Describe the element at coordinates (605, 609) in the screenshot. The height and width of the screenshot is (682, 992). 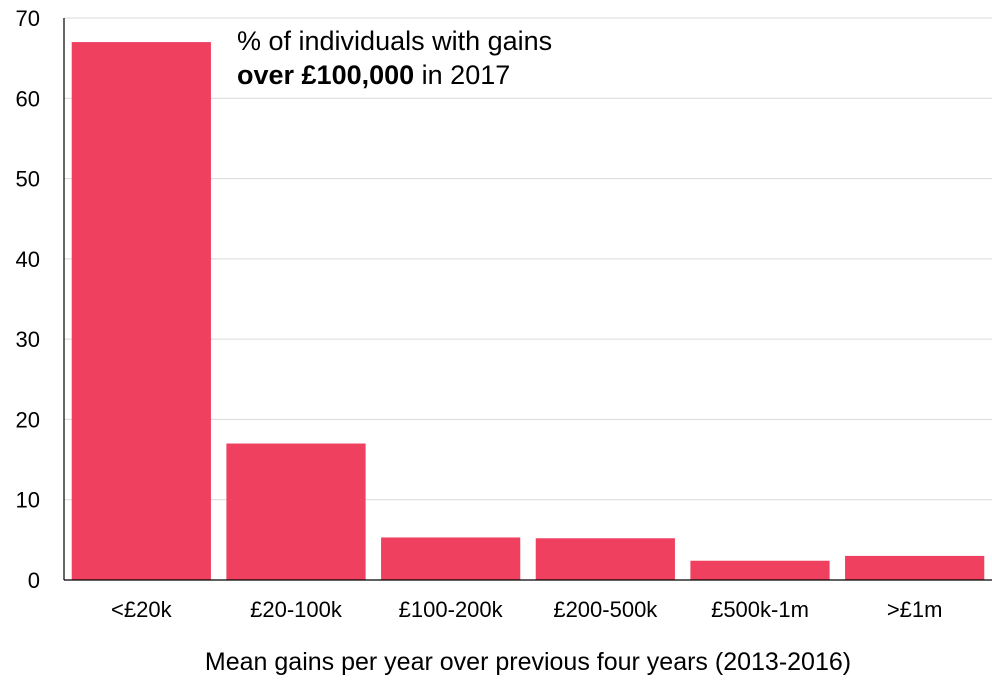
I see `x-tick-label: £200-500k` at that location.